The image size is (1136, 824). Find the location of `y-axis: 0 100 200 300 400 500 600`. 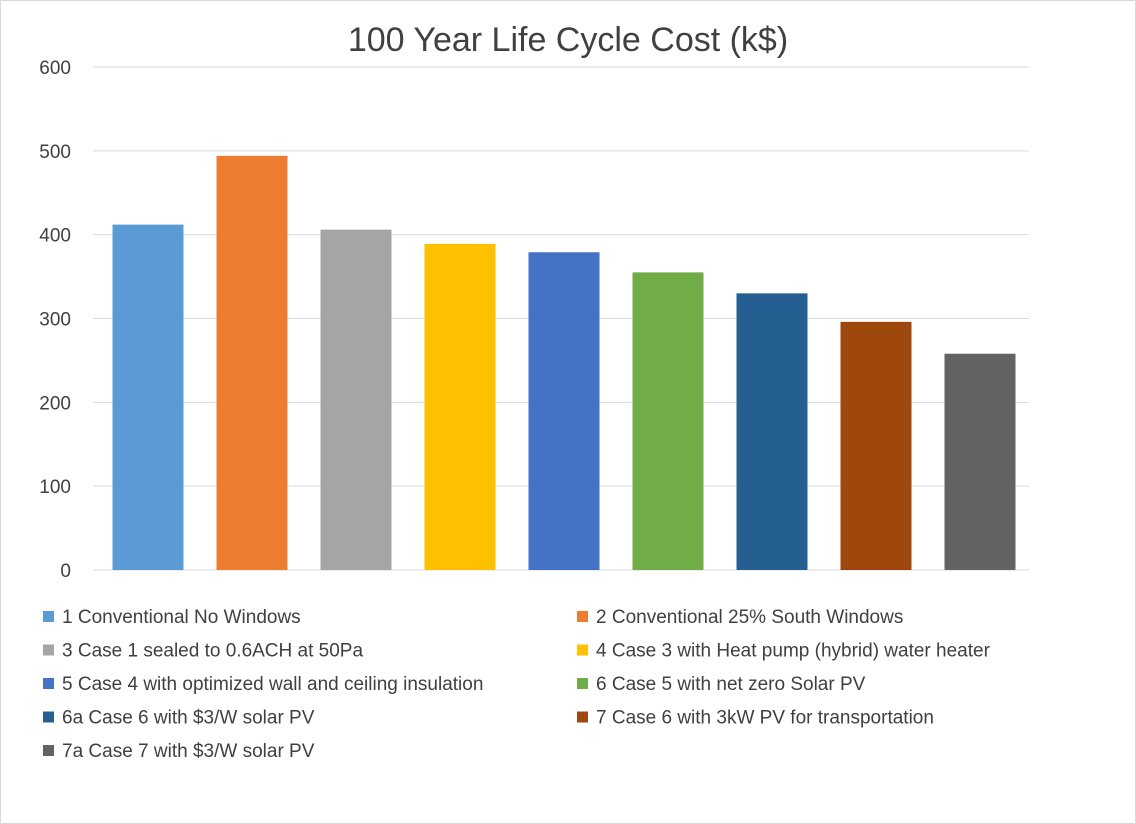

y-axis: 0 100 200 300 400 500 600 is located at coordinates (55, 320).